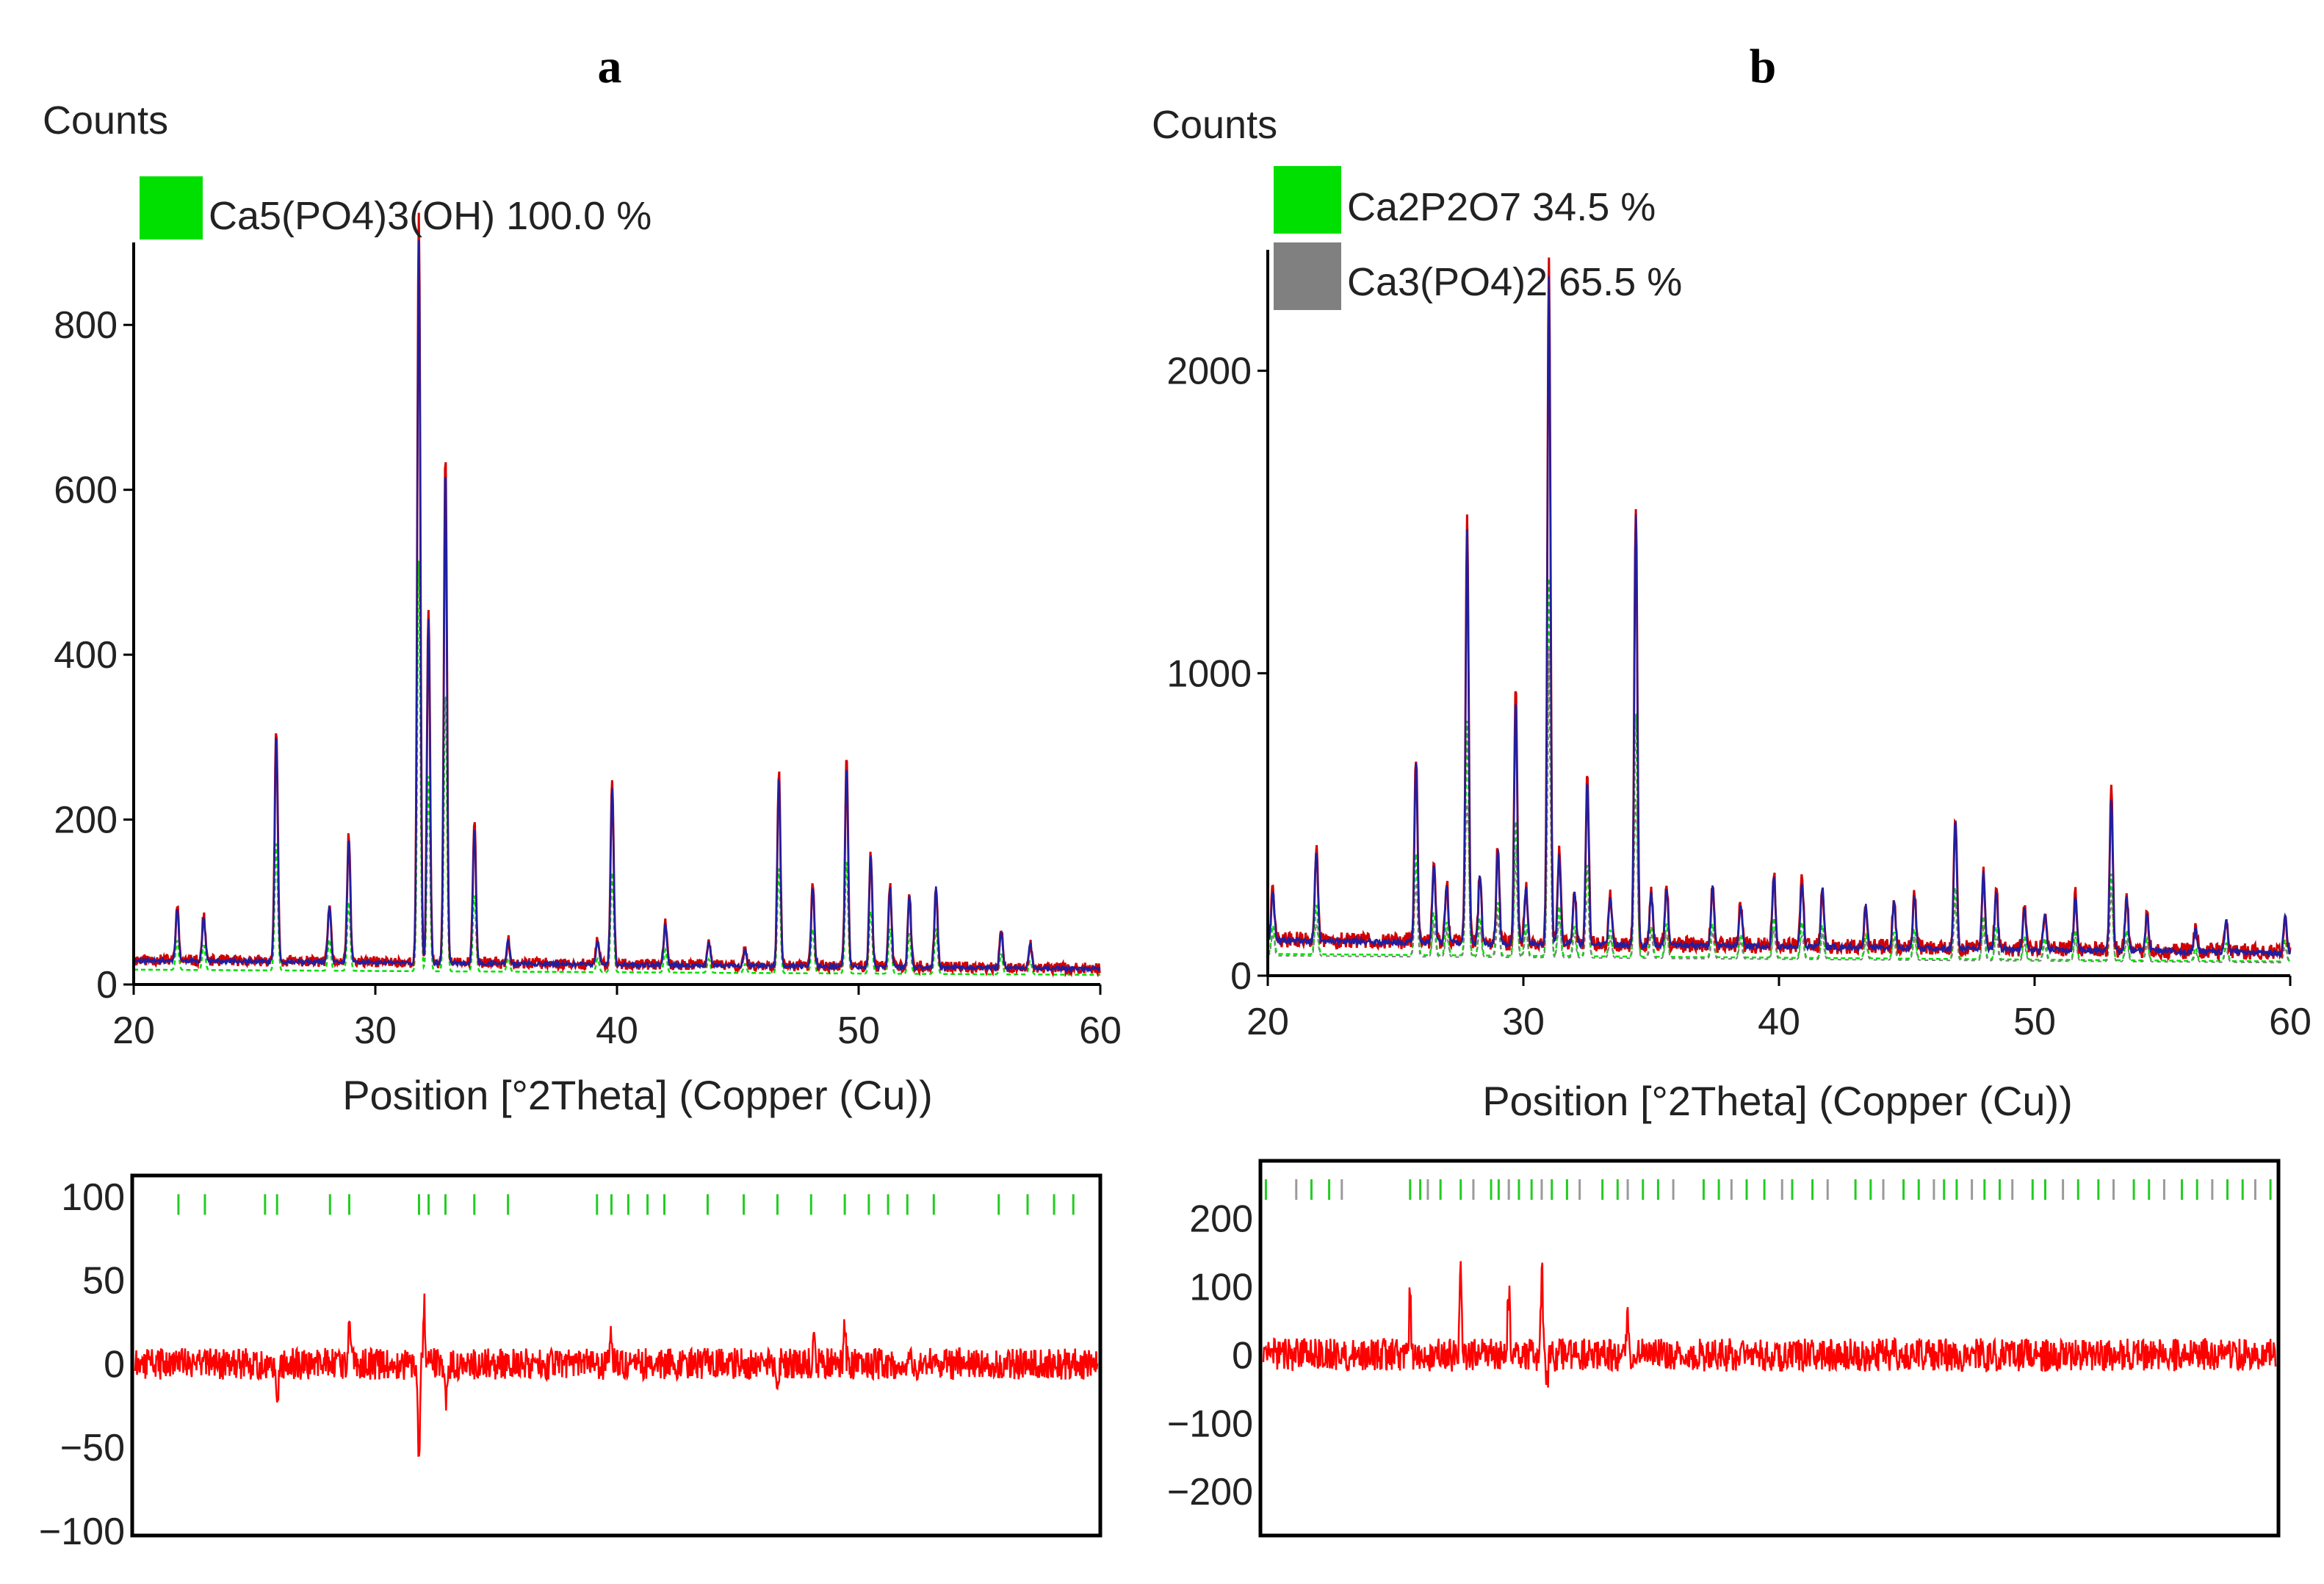 Image resolution: width=2324 pixels, height=1584 pixels. I want to click on panel-a-residual-y-tick-label: 50, so click(104, 1281).